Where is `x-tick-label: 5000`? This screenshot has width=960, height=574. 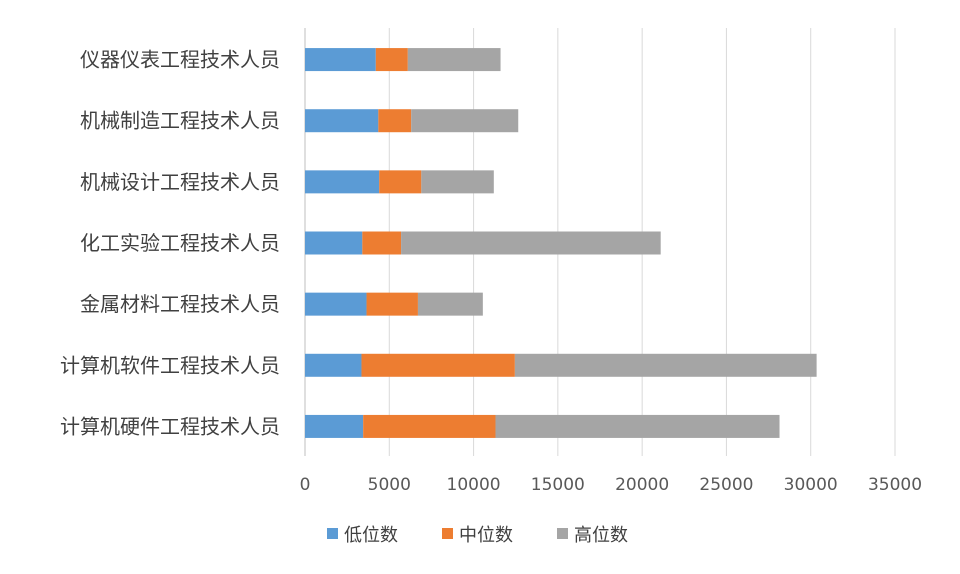
x-tick-label: 5000 is located at coordinates (389, 485).